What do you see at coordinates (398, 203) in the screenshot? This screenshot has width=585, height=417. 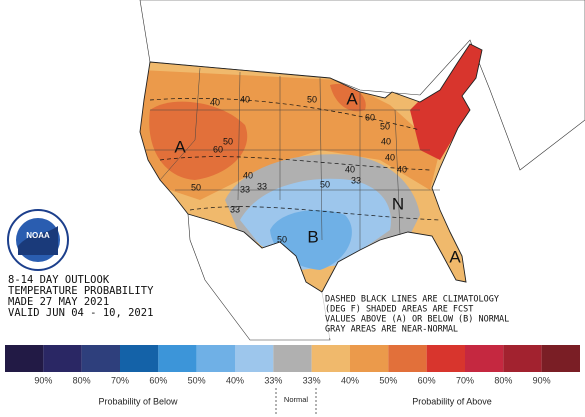 I see `anomaly-letter: N` at bounding box center [398, 203].